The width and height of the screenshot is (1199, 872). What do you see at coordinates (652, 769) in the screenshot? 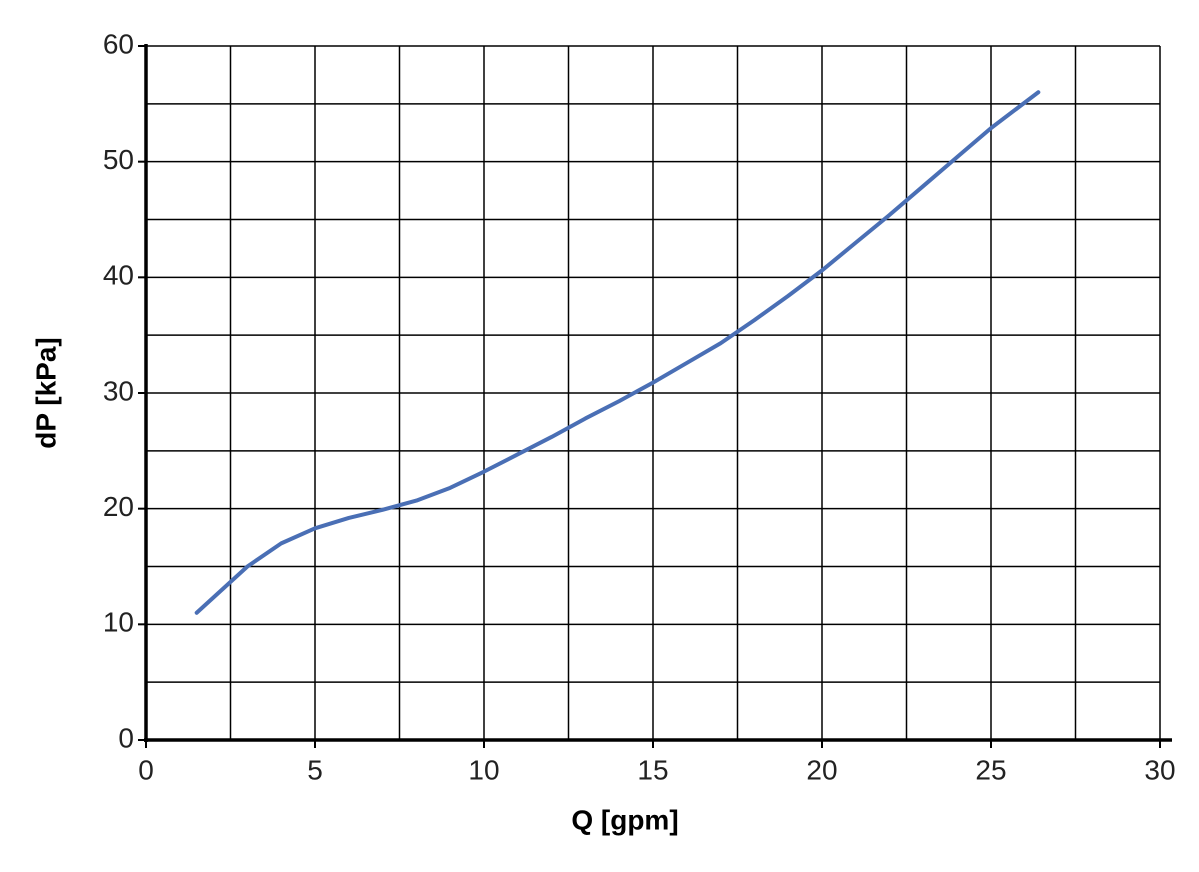
I see `x-tick-label: 15` at bounding box center [652, 769].